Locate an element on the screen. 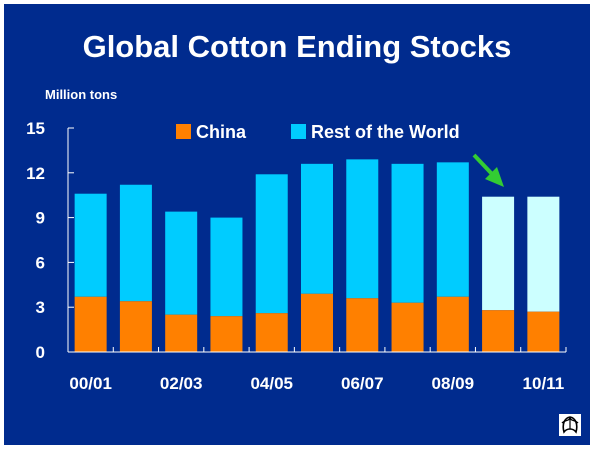 This screenshot has width=594, height=449. y-axis-unit-label: Million tons is located at coordinates (81, 94).